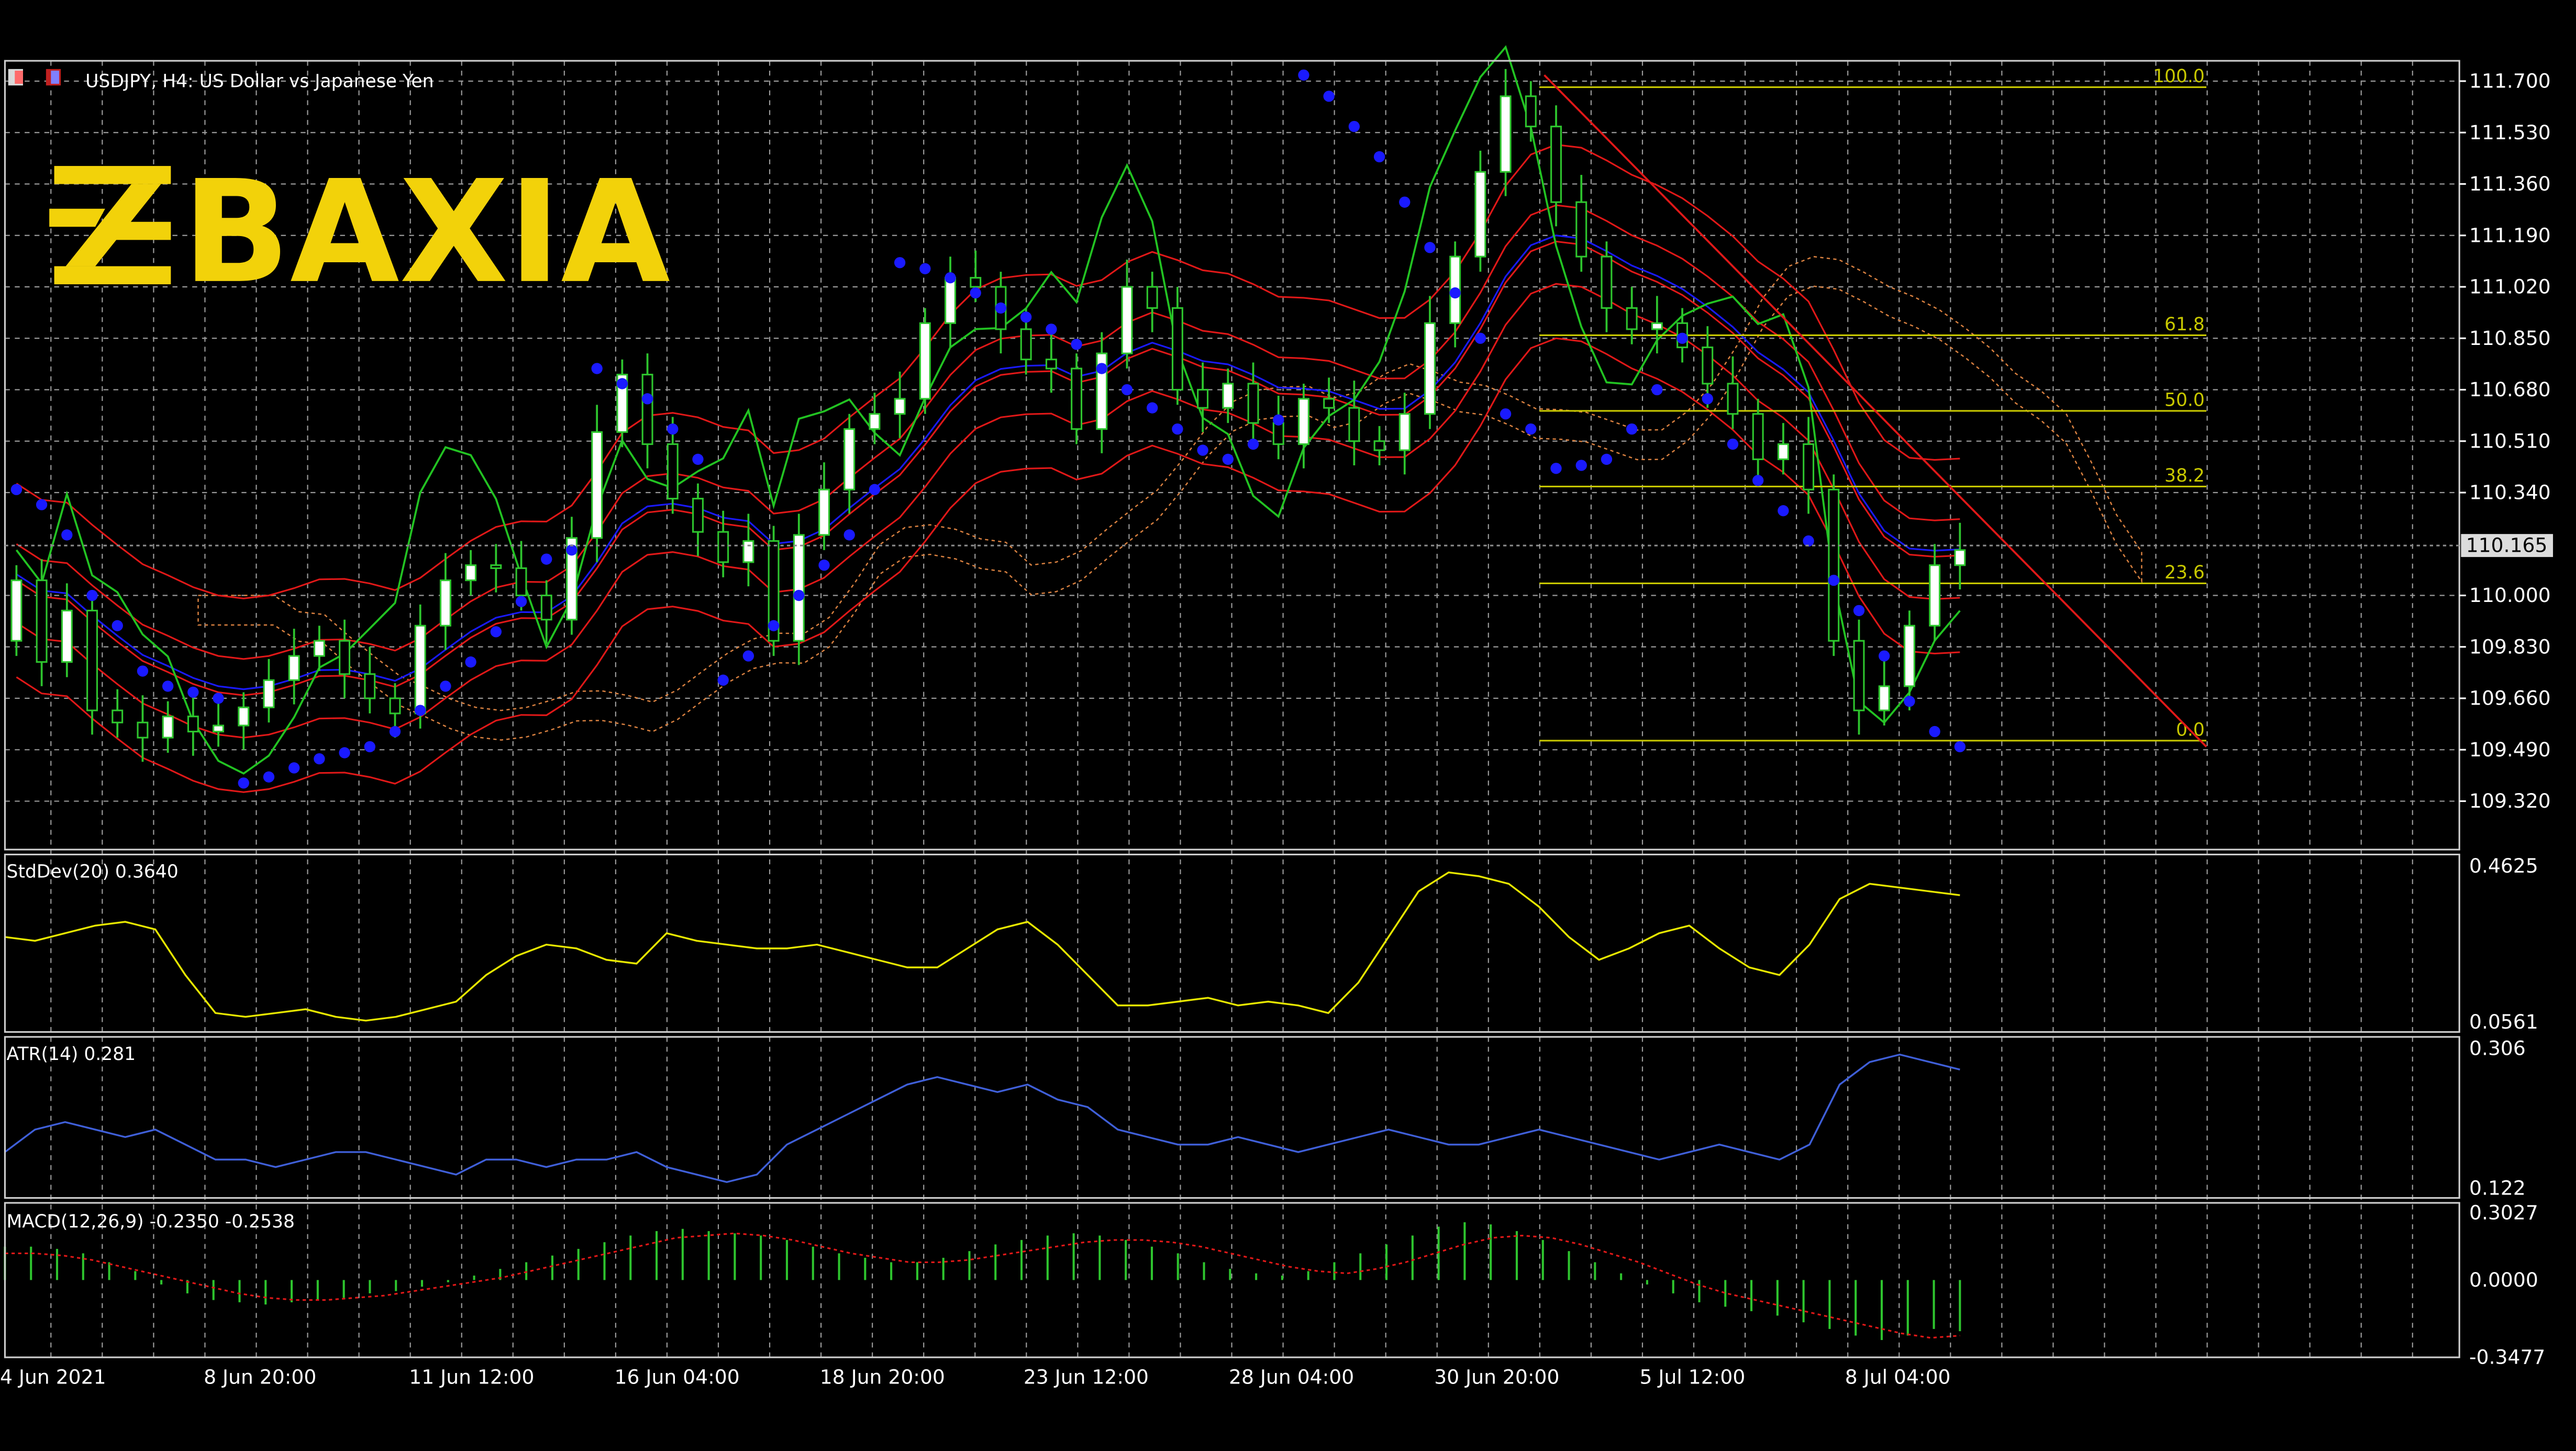 The image size is (2576, 1451). Describe the element at coordinates (1292, 1377) in the screenshot. I see `time-tick-label: 28 Jun 04:00` at that location.